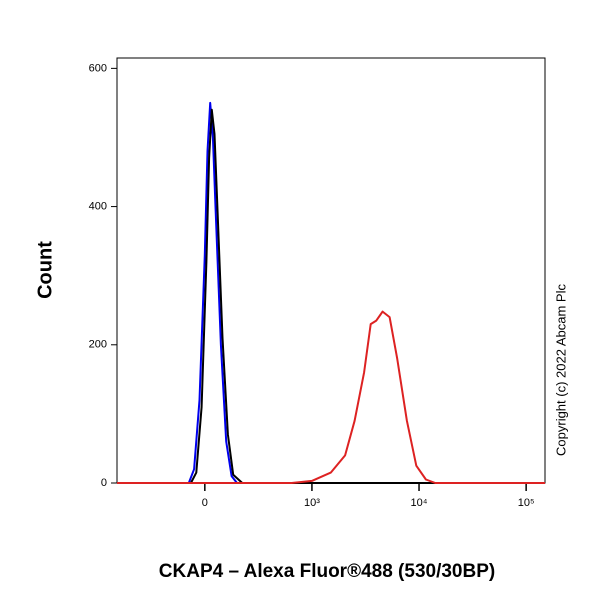 Image resolution: width=600 pixels, height=605 pixels. I want to click on x-tick-label: 10⁵, so click(526, 503).